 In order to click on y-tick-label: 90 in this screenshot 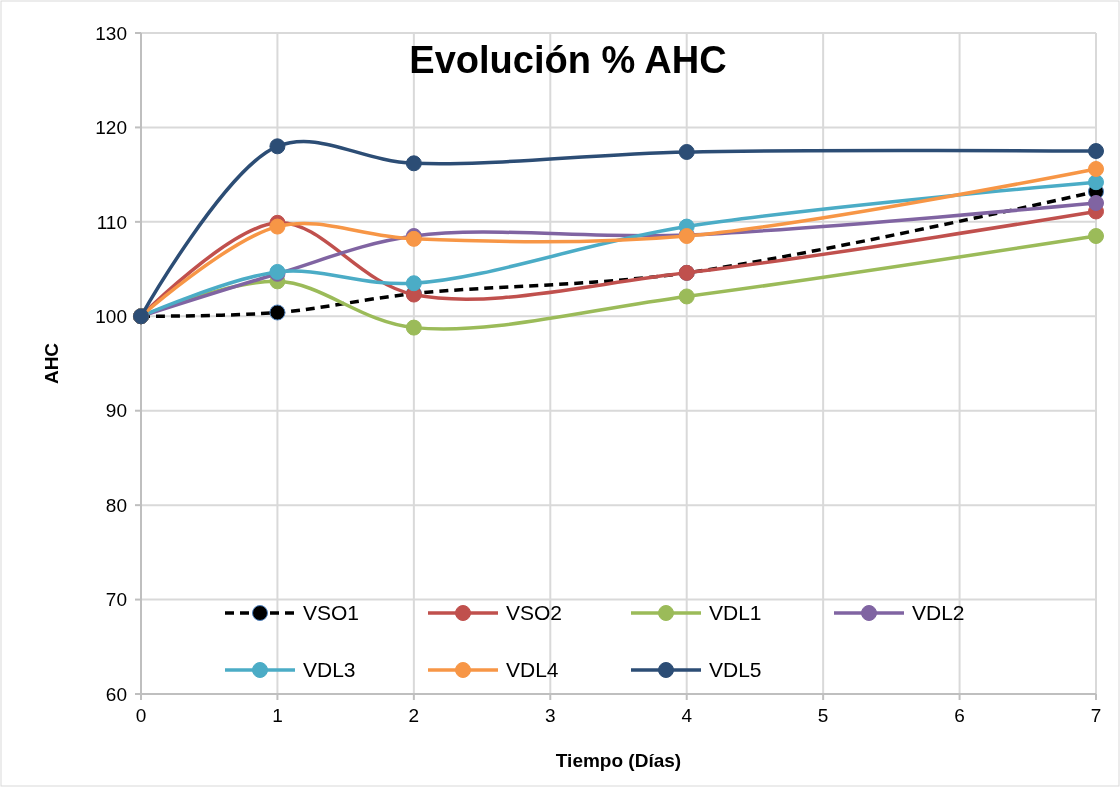, I will do `click(116, 411)`.